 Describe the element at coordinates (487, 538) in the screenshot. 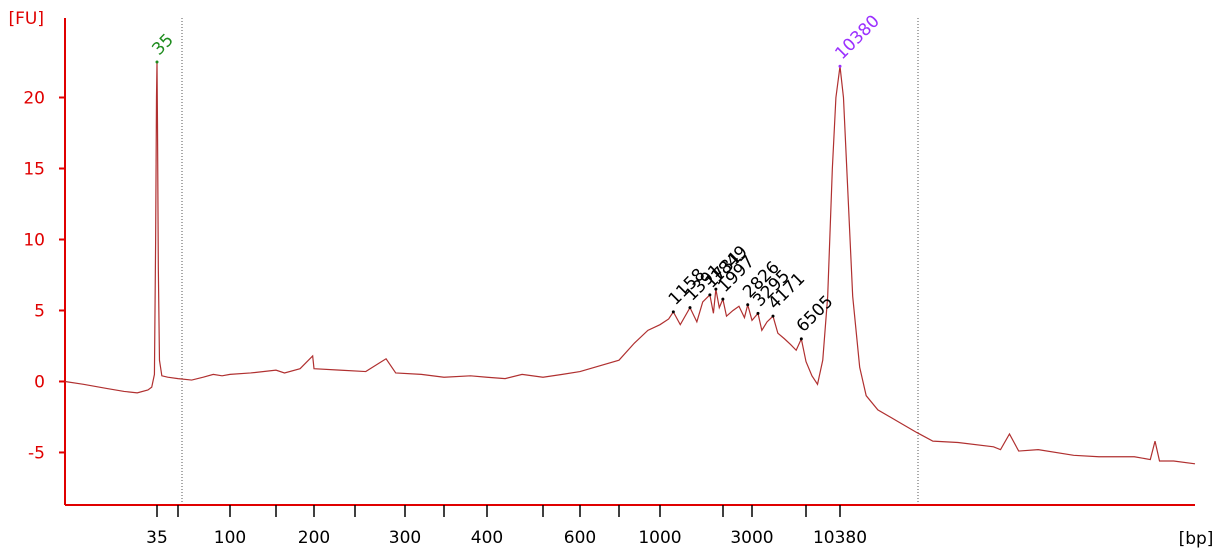

I see `x-tick-label: 400` at that location.